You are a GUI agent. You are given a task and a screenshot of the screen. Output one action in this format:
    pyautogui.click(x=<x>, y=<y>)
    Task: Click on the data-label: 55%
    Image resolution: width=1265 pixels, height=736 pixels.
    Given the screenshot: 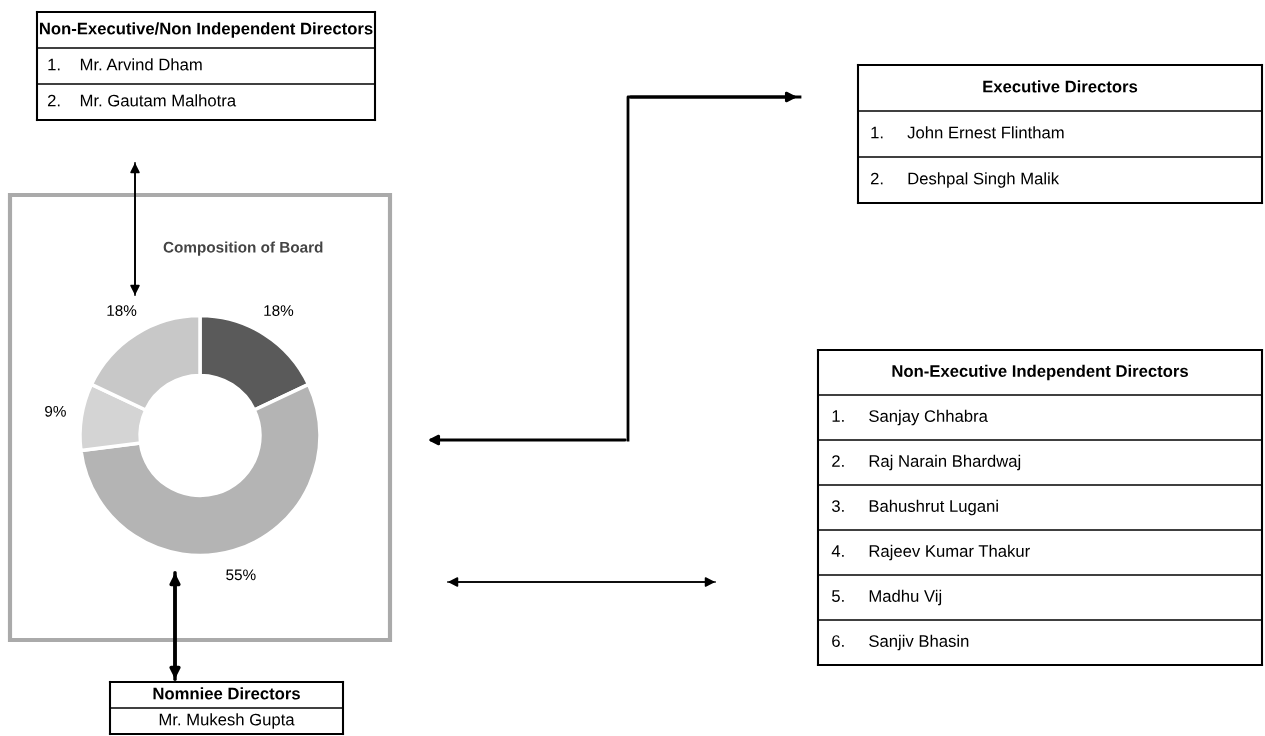 What is the action you would take?
    pyautogui.click(x=241, y=575)
    